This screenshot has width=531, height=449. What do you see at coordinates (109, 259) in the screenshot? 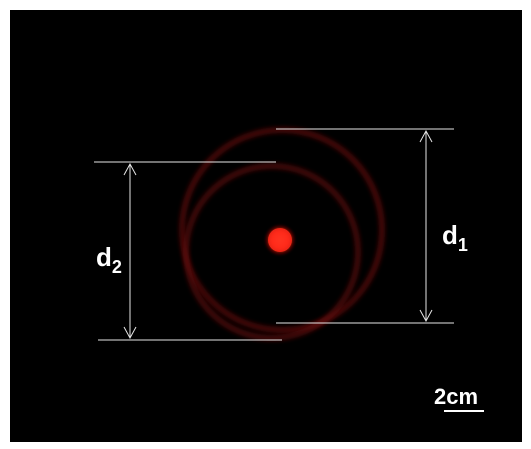
I see `d2-label: d2` at bounding box center [109, 259].